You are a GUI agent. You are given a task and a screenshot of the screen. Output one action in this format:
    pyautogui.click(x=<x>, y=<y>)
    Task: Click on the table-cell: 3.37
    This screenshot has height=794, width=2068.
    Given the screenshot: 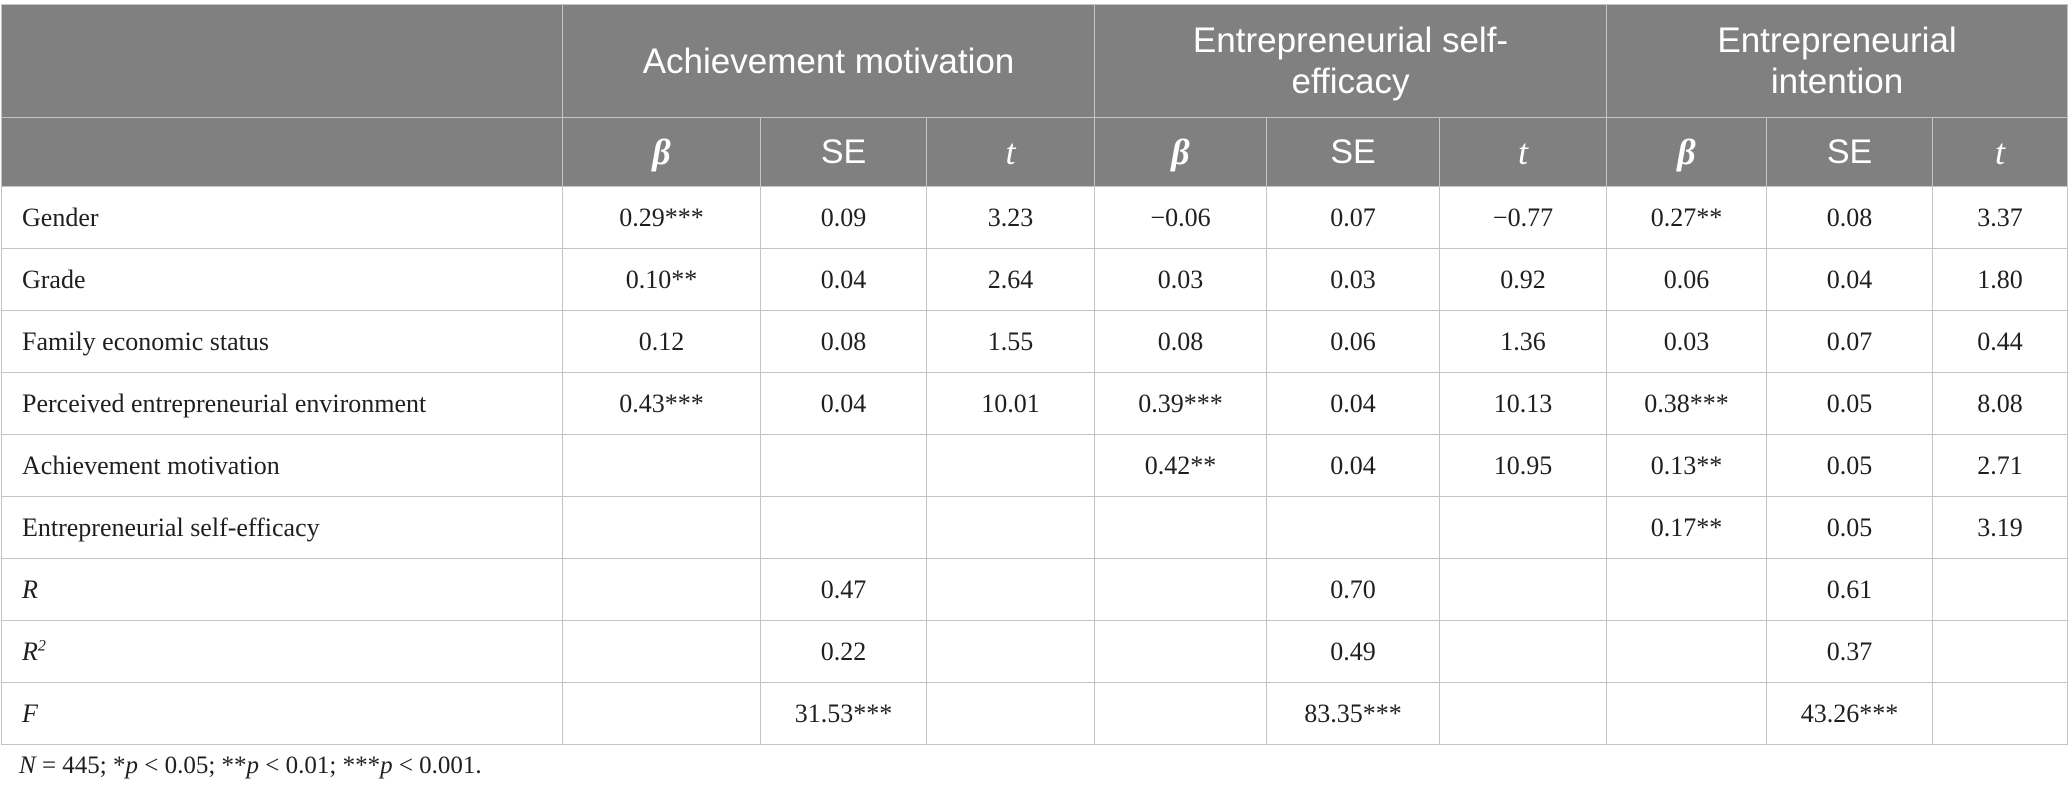 What is the action you would take?
    pyautogui.click(x=2000, y=217)
    